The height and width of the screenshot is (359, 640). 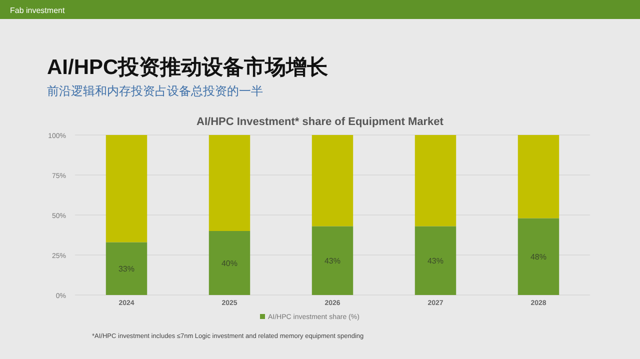 I want to click on text: AI/HPC Investment* share of Equipment Market, so click(x=320, y=122).